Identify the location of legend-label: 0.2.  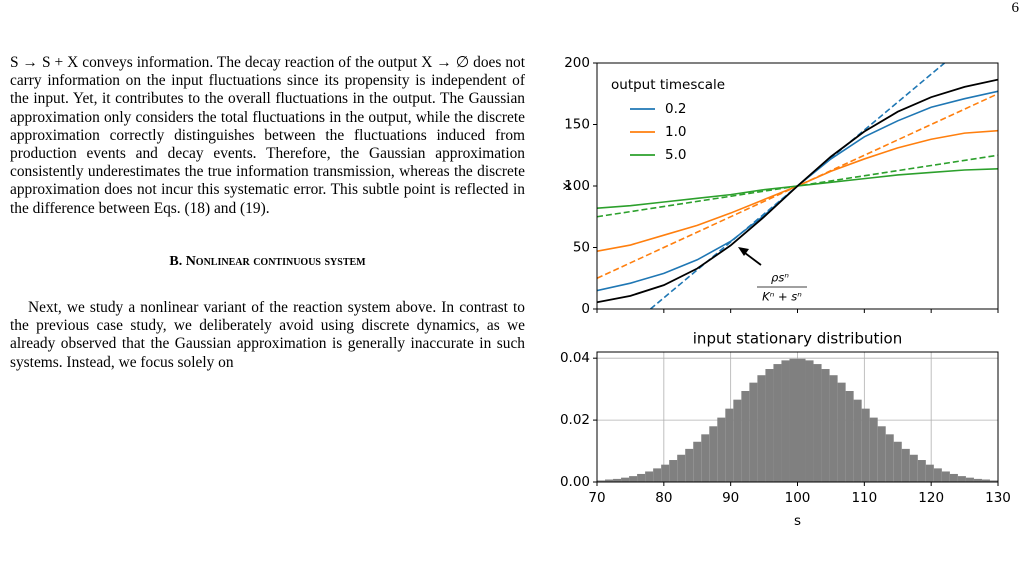
(675, 109).